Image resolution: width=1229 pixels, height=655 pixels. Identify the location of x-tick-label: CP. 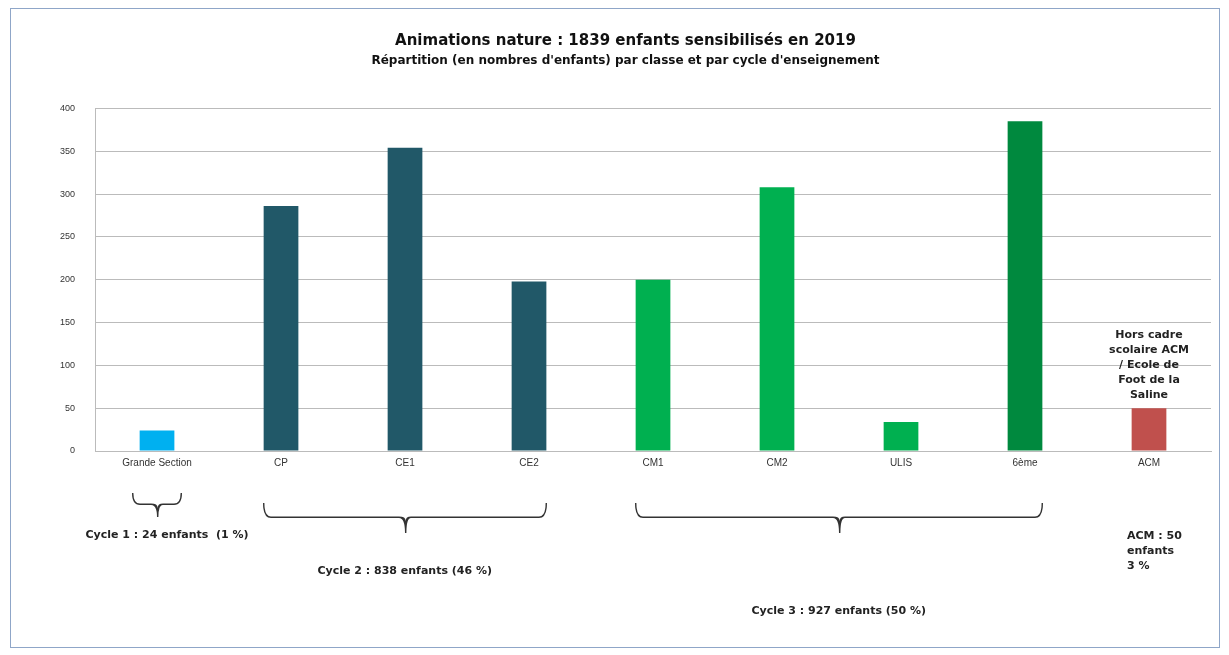
(281, 462).